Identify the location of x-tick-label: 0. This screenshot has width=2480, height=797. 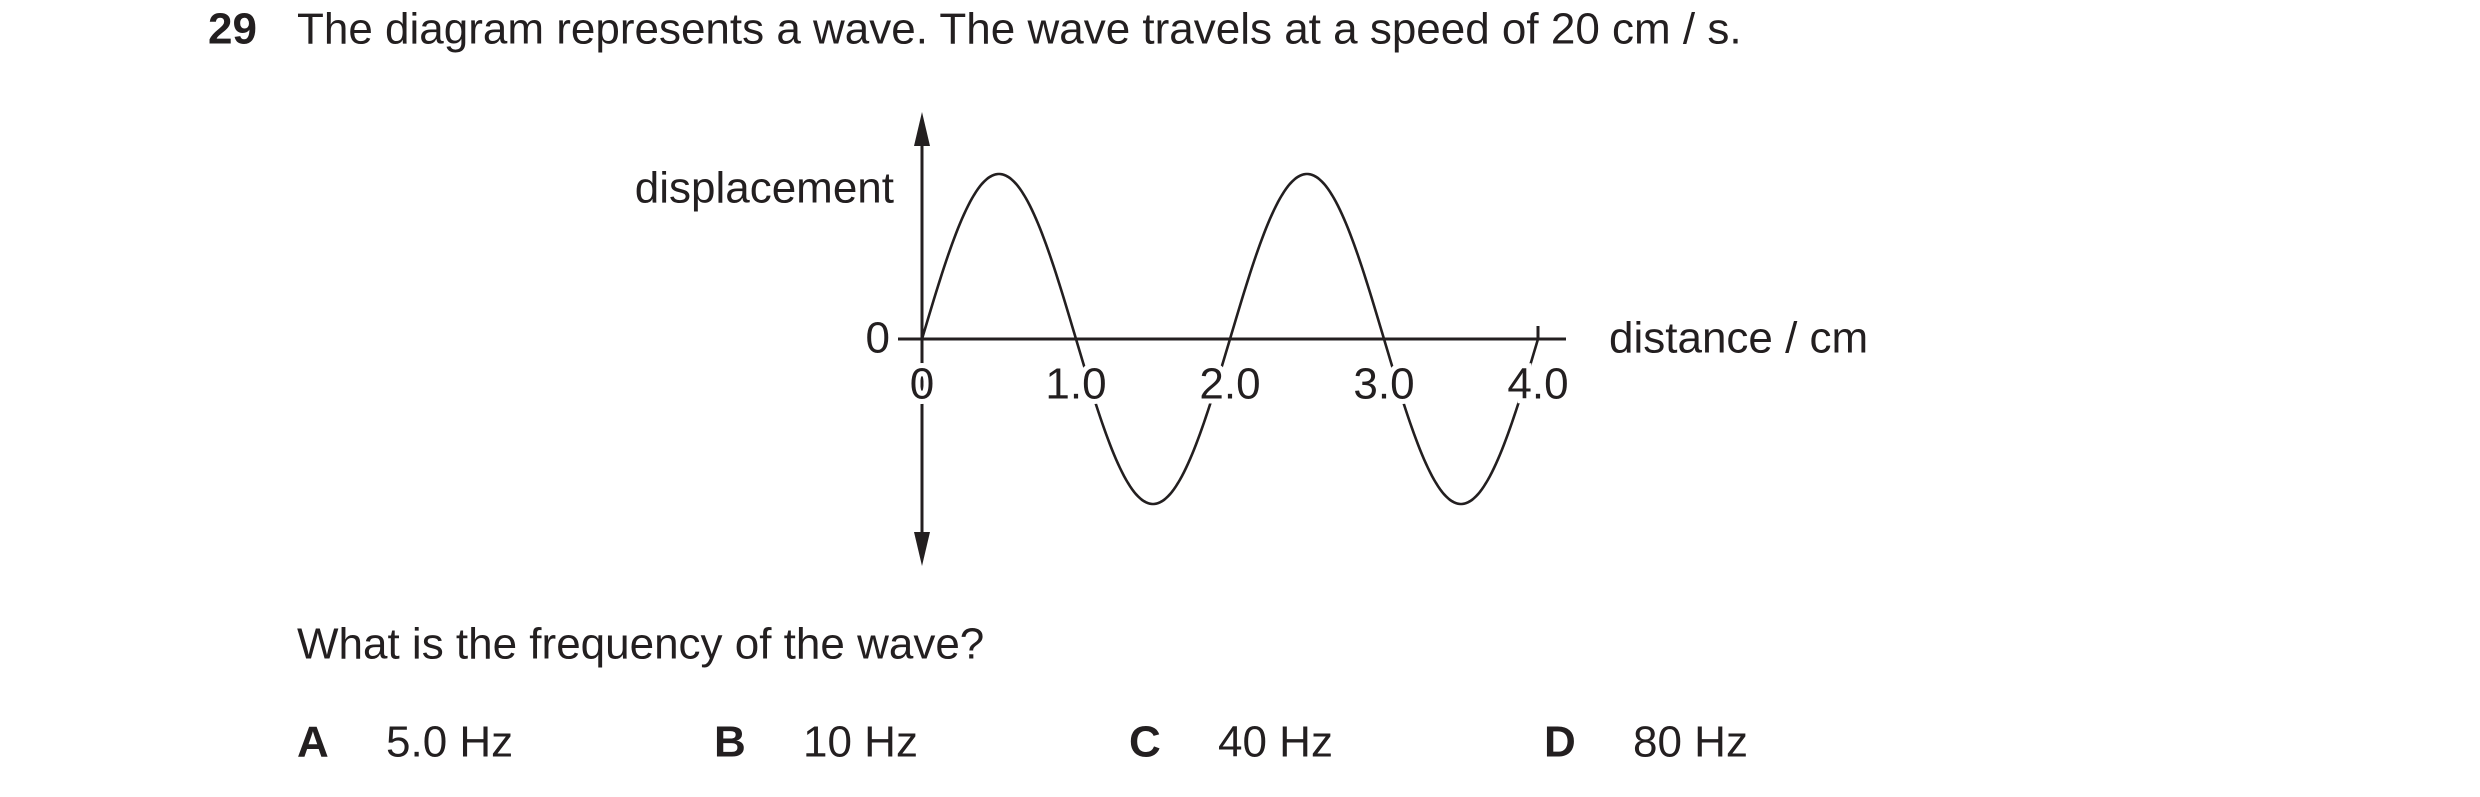
(922, 384).